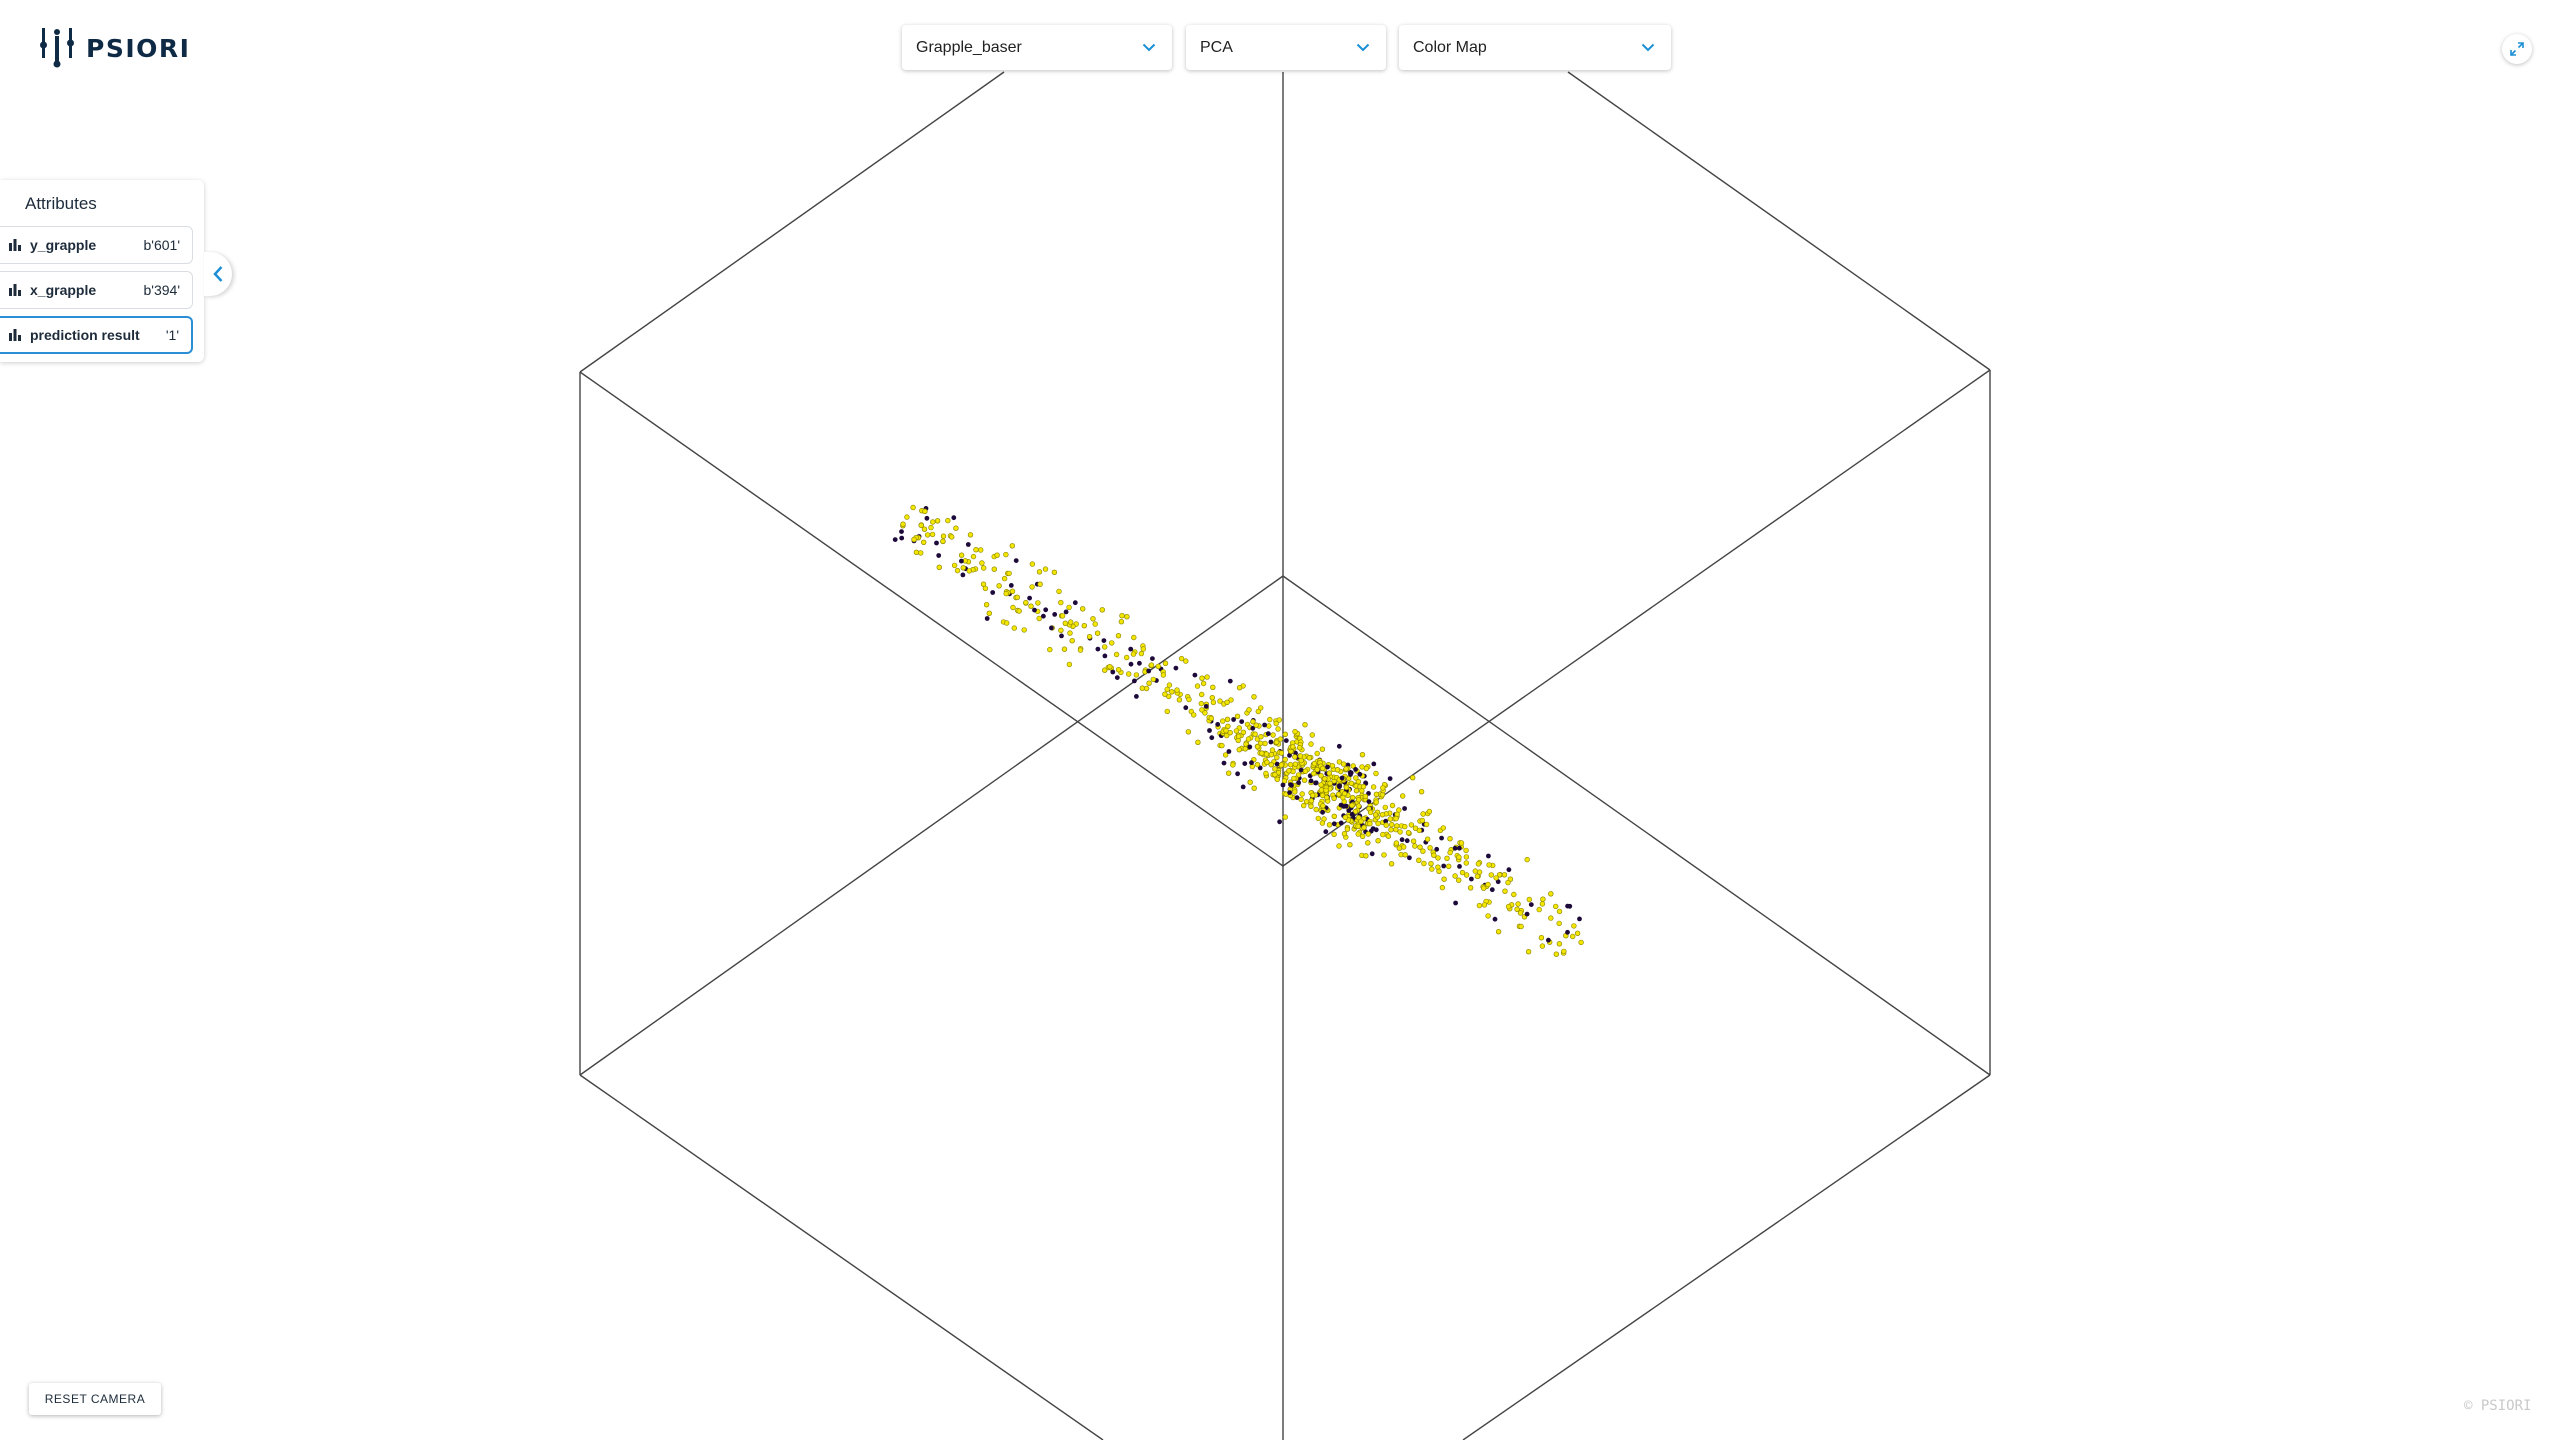 The width and height of the screenshot is (2560, 1440). What do you see at coordinates (96, 335) in the screenshot?
I see `attribute-item-prediction-result: prediction result '1'` at bounding box center [96, 335].